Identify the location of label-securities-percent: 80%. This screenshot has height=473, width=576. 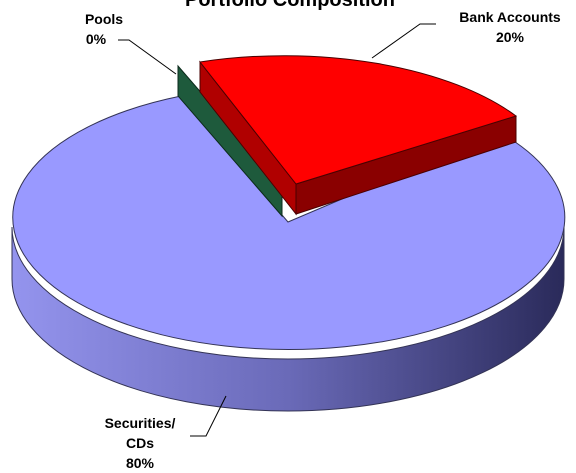
(140, 463).